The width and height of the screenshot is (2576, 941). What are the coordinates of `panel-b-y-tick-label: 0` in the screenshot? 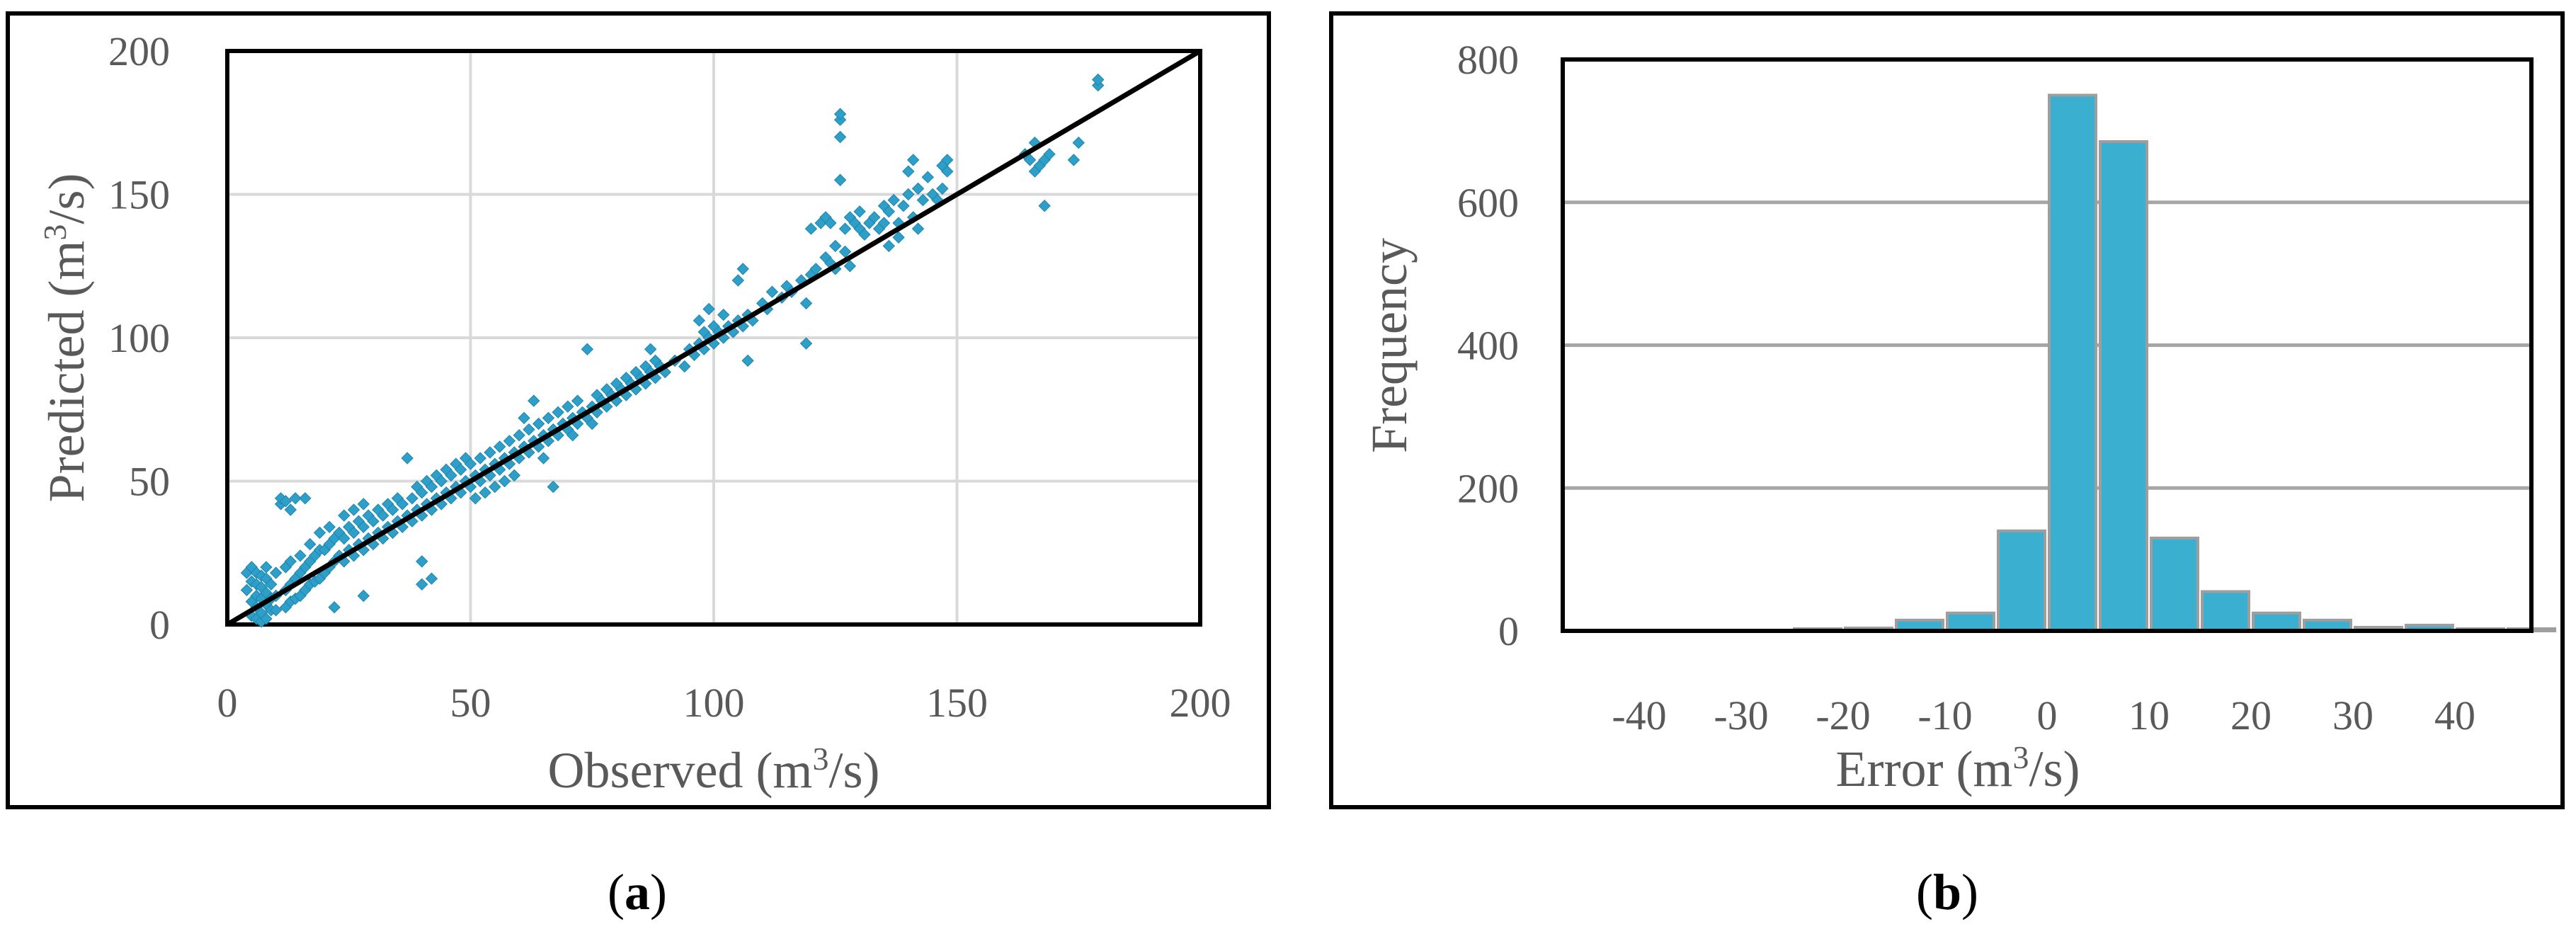 It's located at (1509, 631).